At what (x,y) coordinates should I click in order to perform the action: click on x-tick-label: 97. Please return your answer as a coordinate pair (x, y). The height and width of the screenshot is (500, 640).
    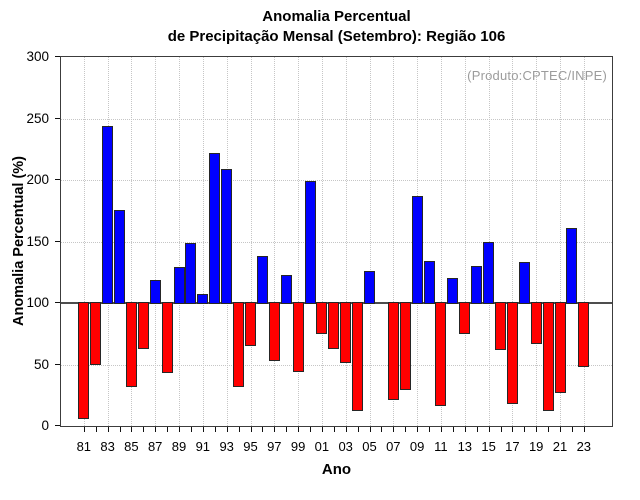
    Looking at the image, I should click on (274, 446).